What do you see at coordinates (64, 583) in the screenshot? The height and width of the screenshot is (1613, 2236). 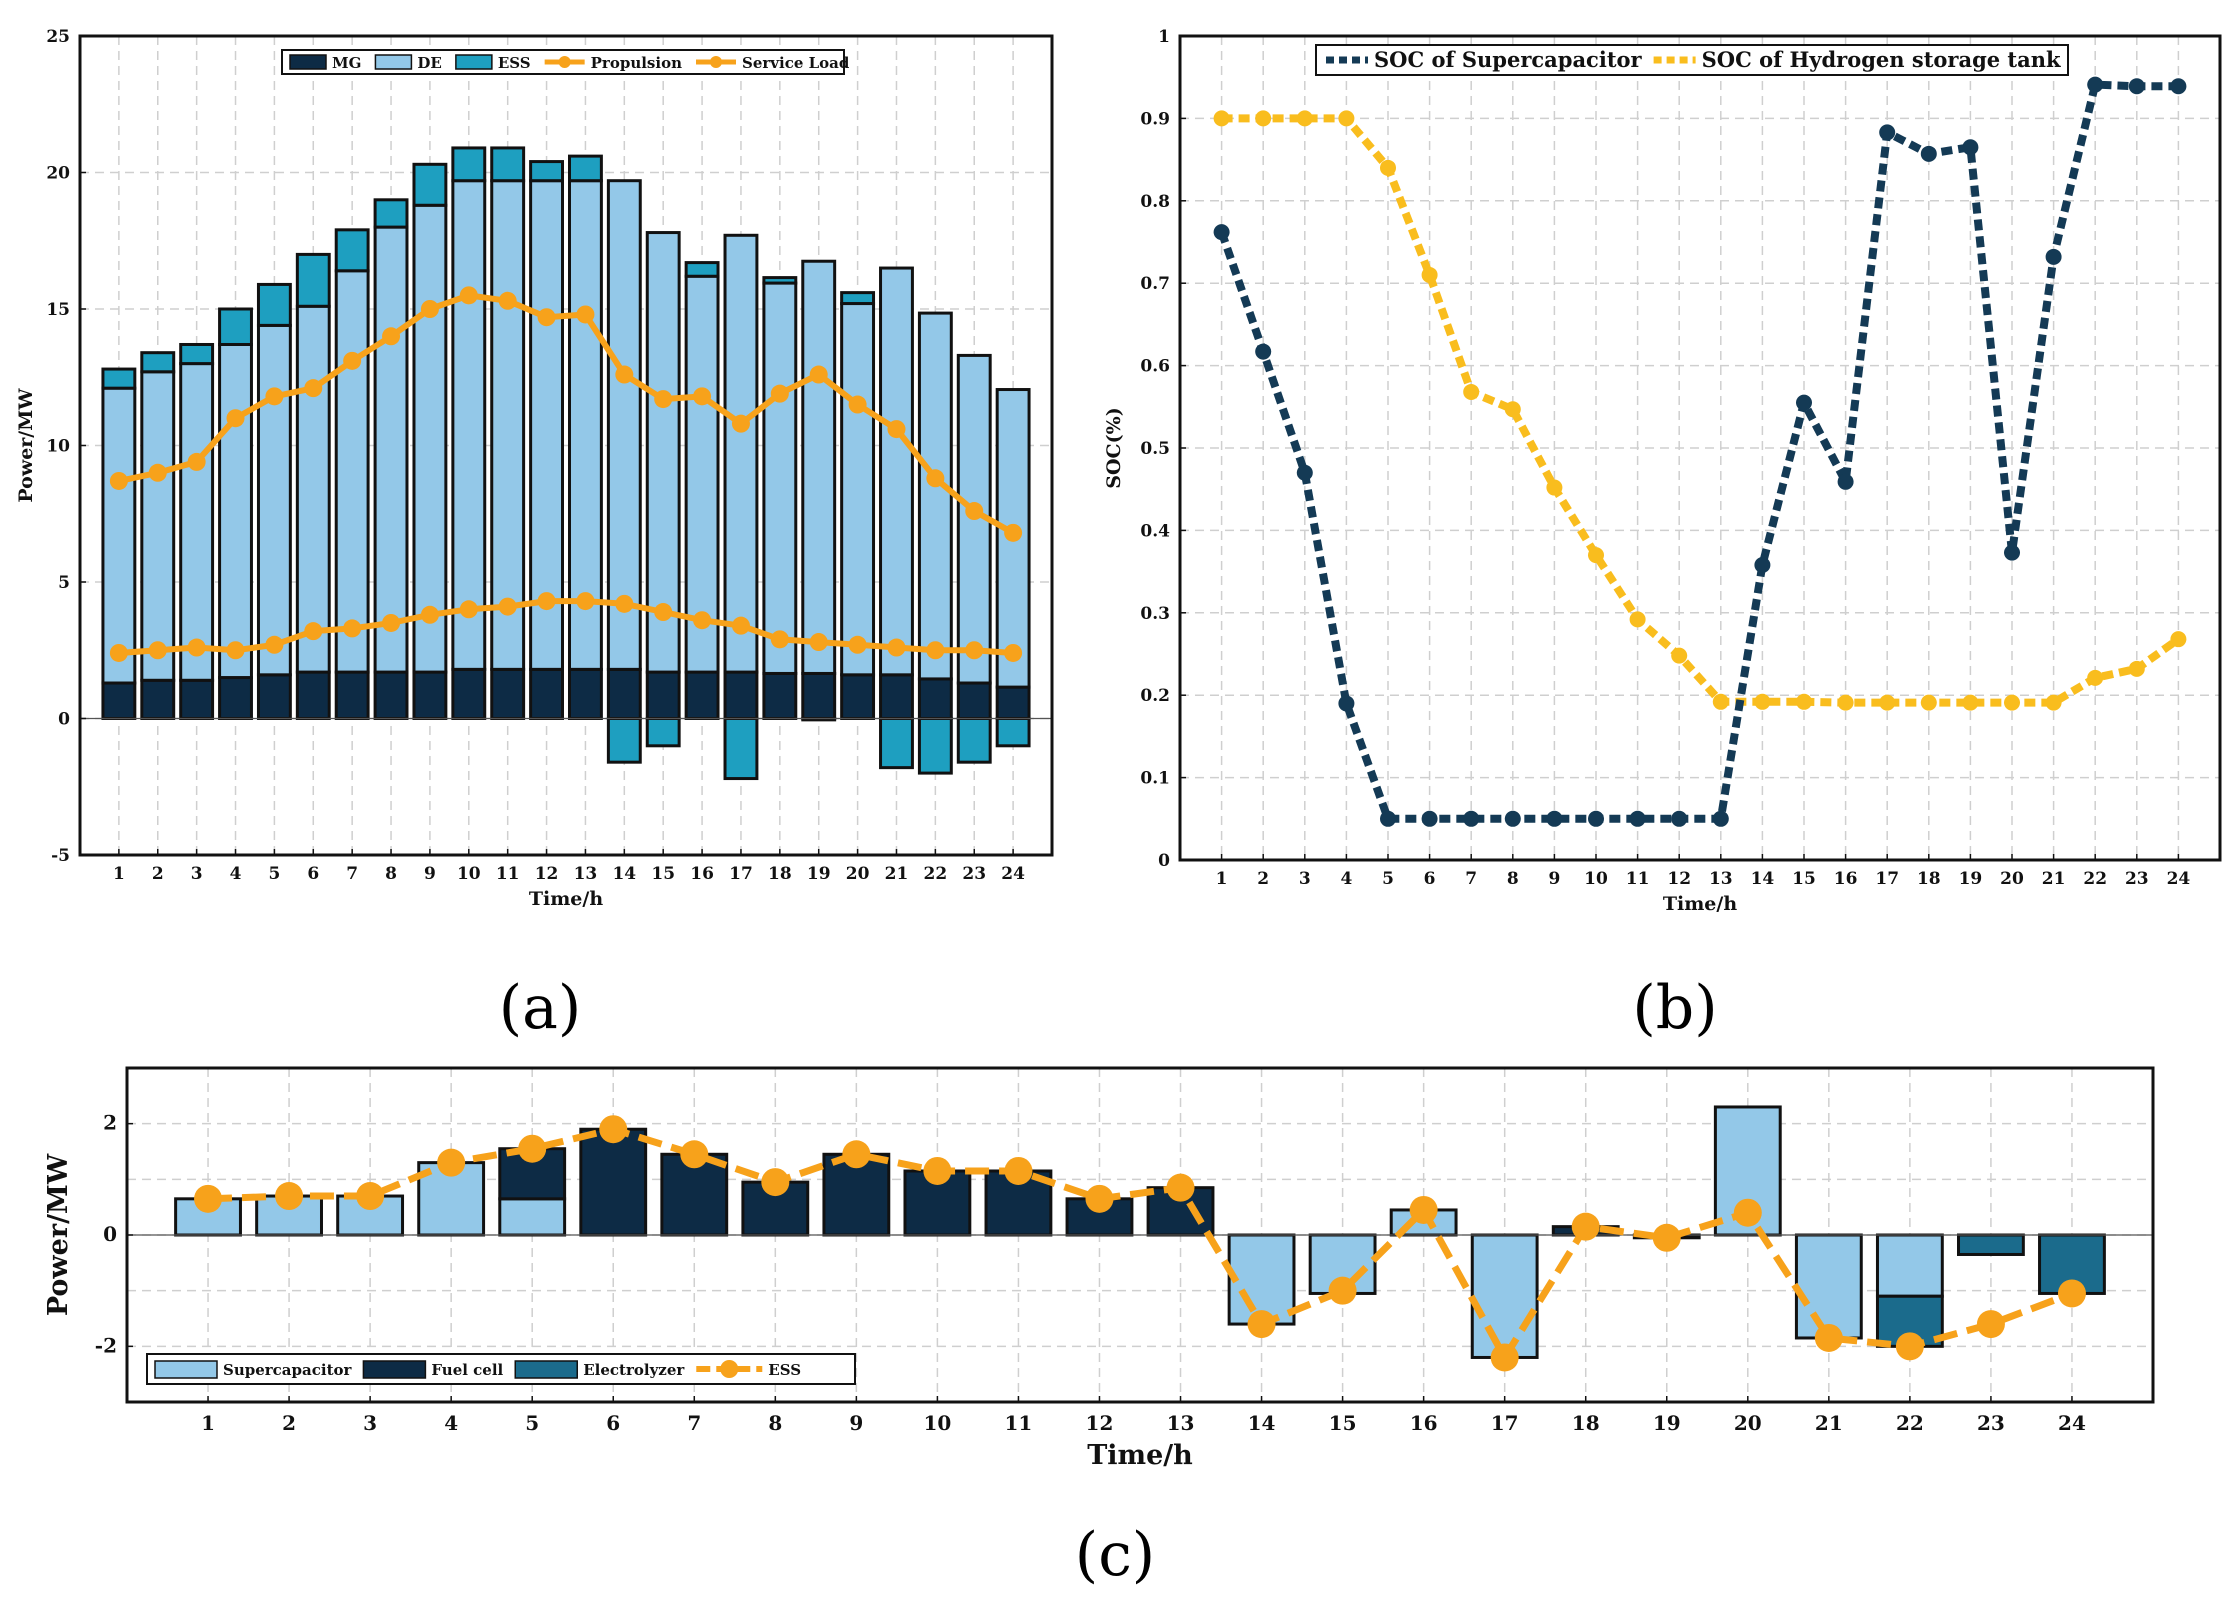 I see `y-tick-label: 5` at bounding box center [64, 583].